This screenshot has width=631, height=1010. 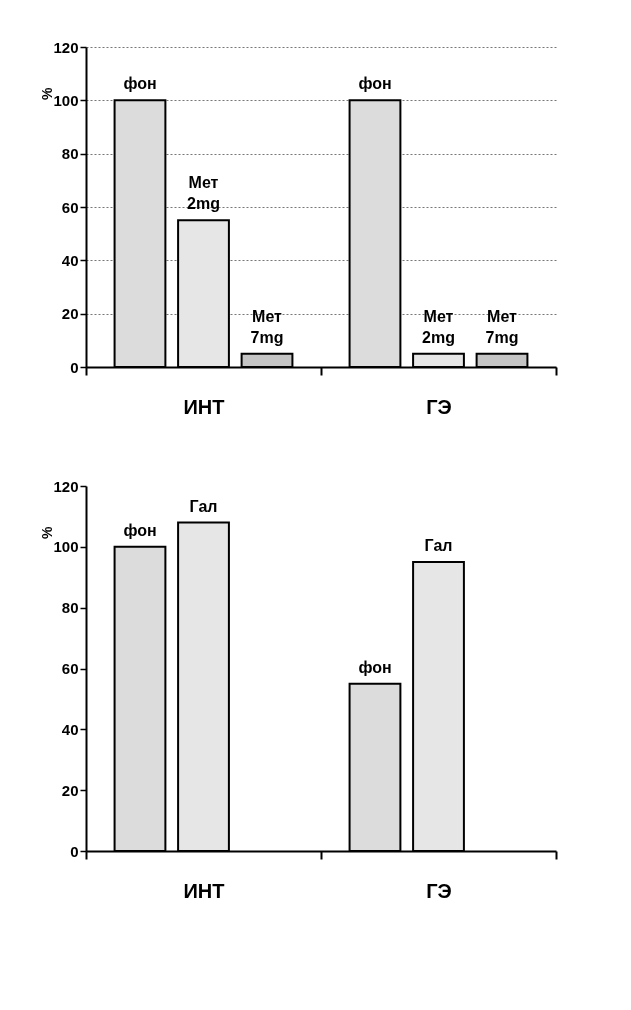 I want to click on text: Гал, so click(x=438, y=546).